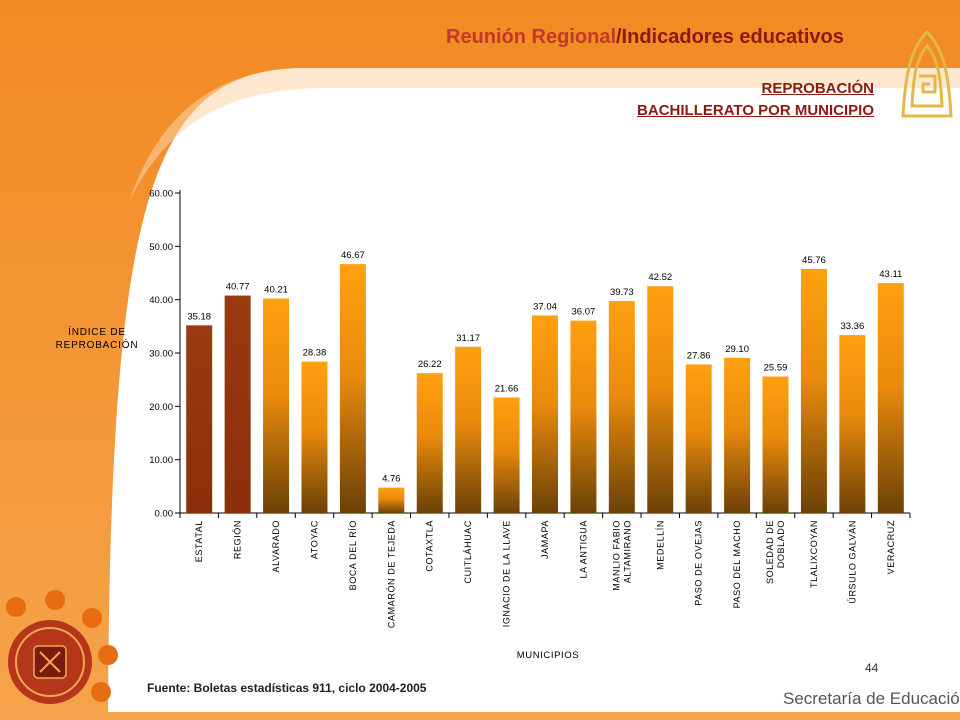 This screenshot has height=720, width=960. I want to click on x-category-label: REGIÓN, so click(238, 539).